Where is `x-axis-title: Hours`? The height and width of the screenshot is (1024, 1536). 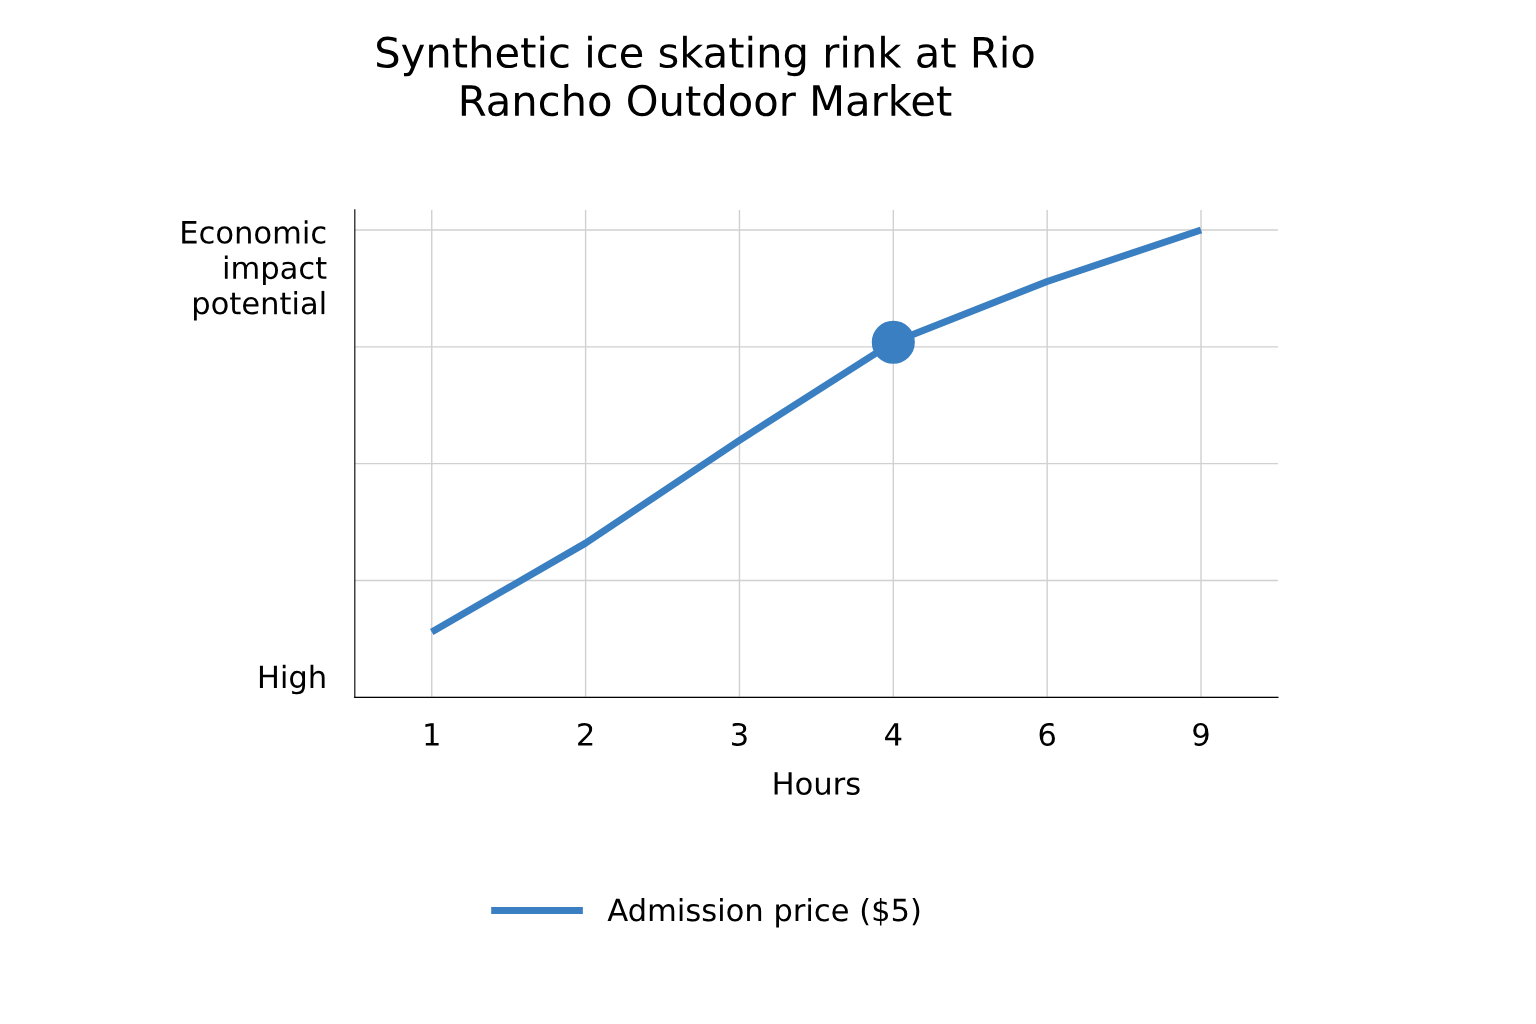
x-axis-title: Hours is located at coordinates (817, 784).